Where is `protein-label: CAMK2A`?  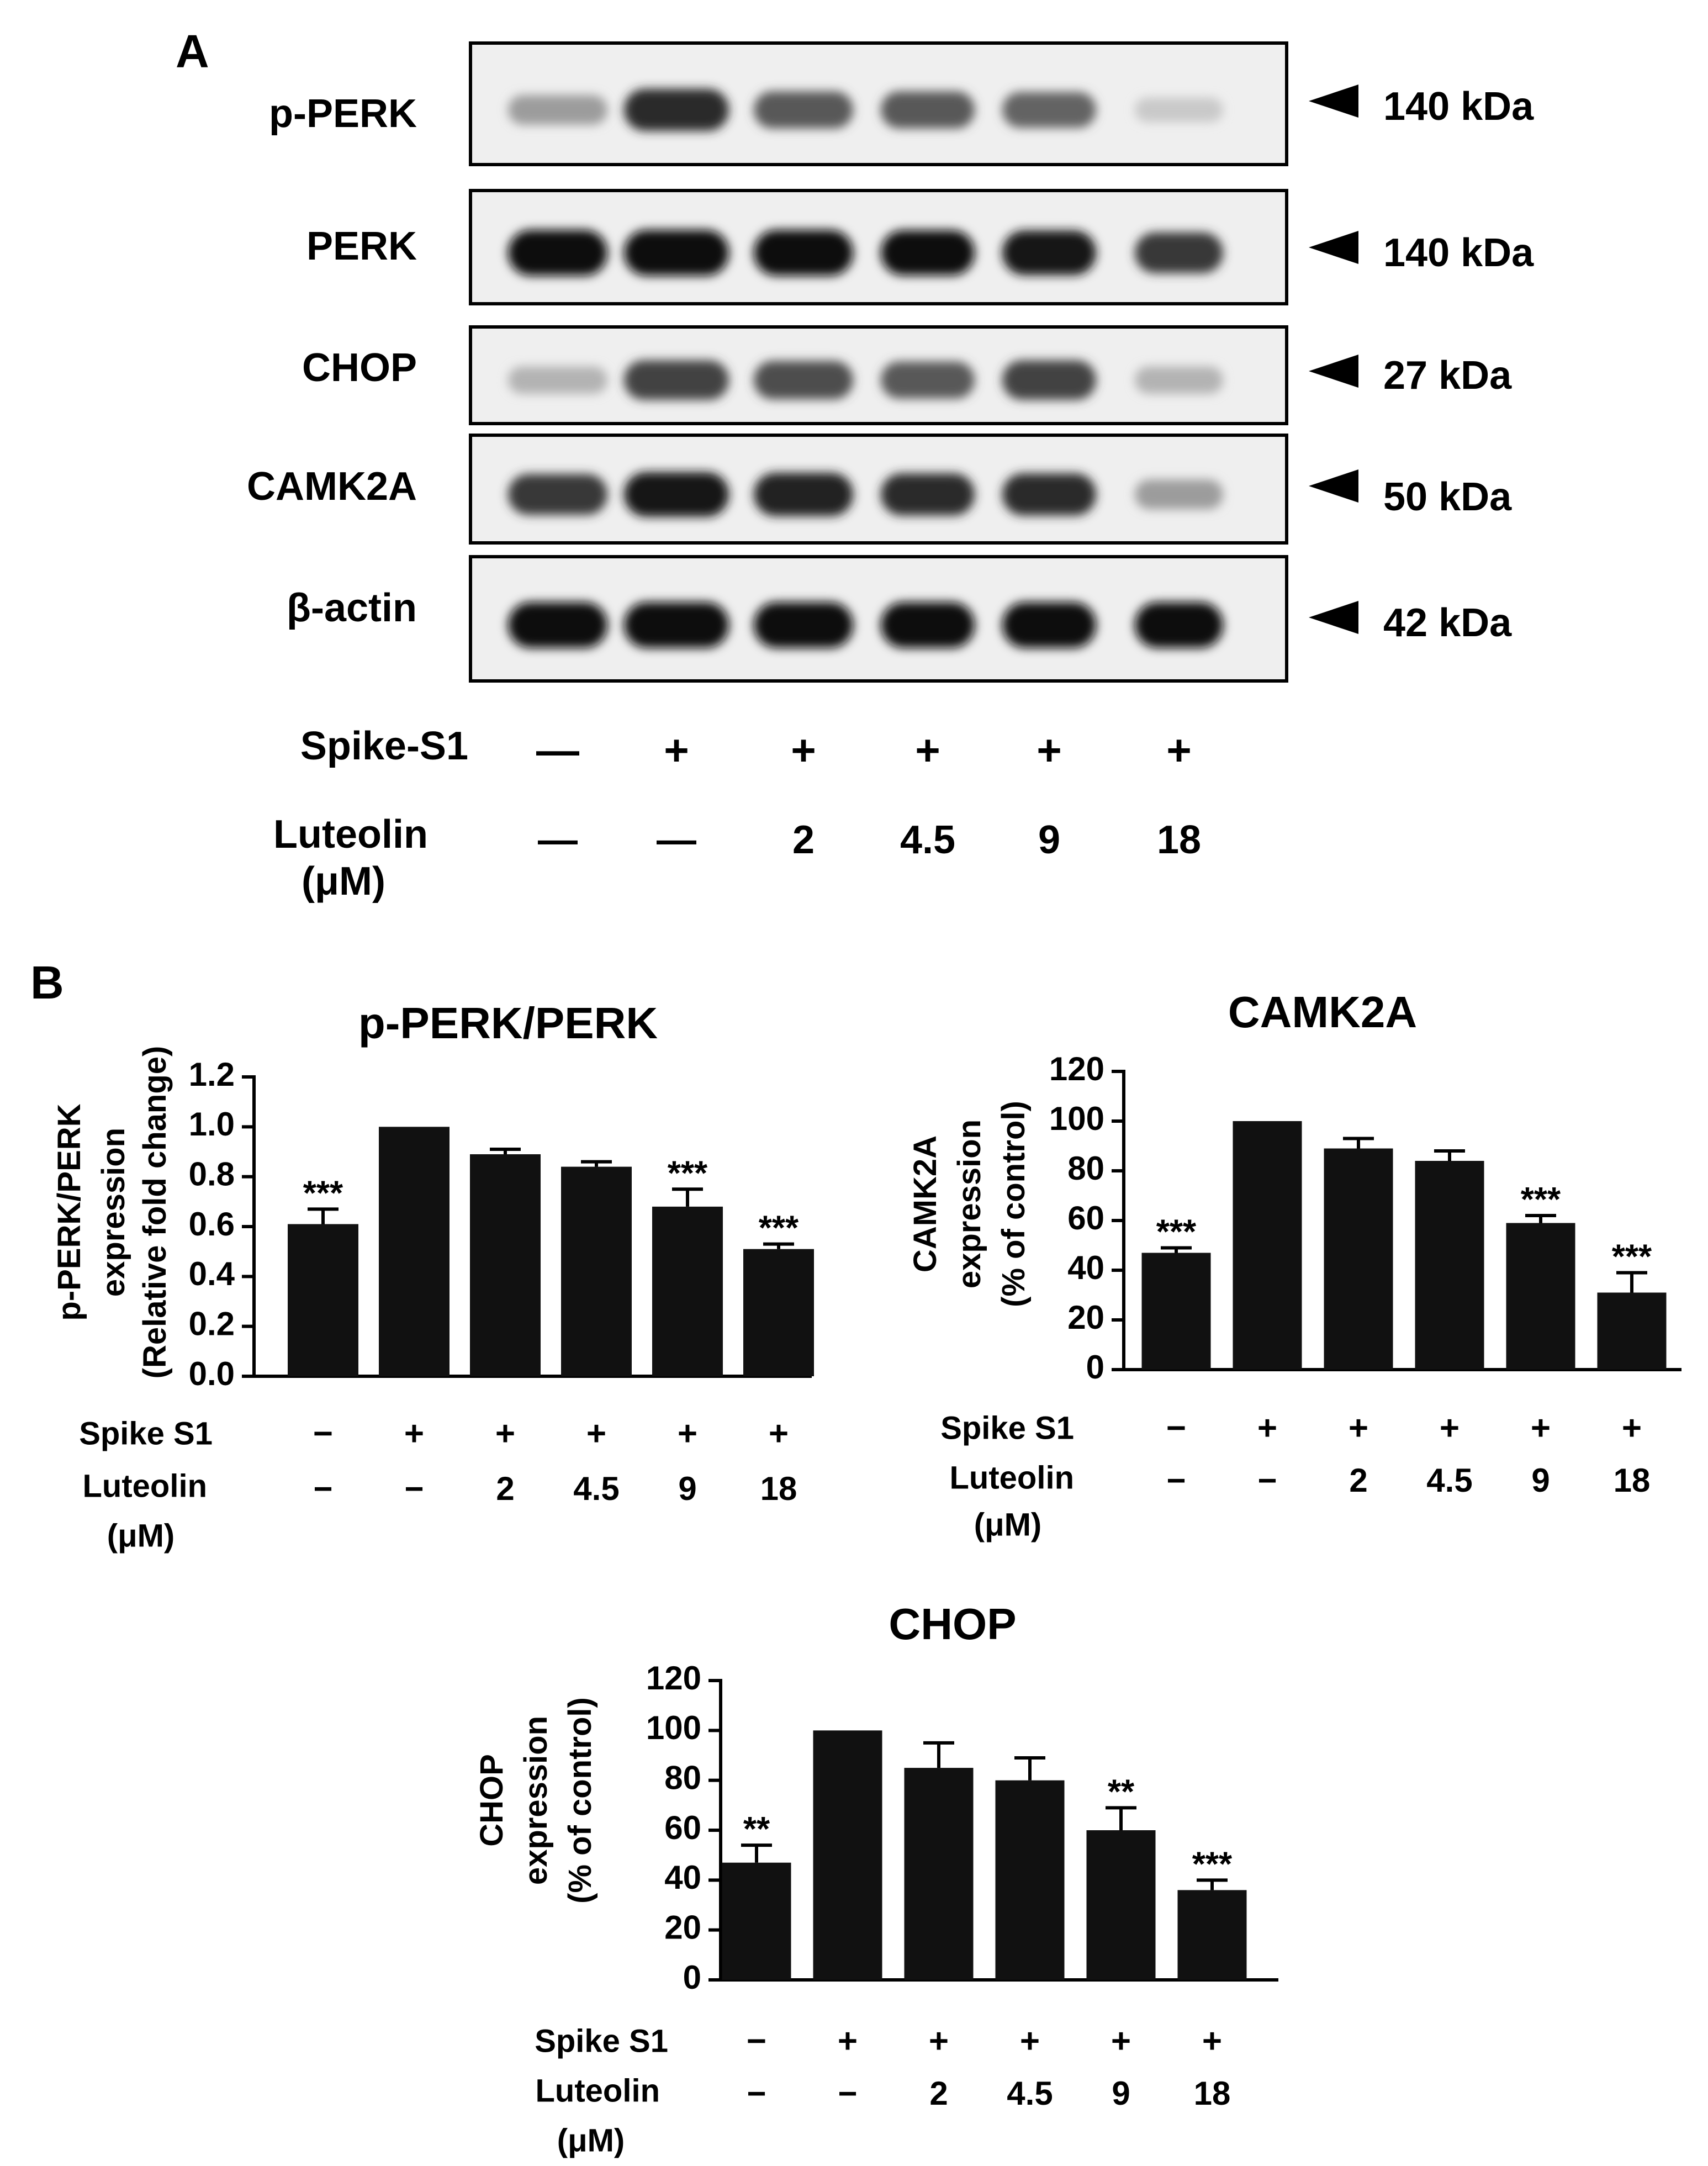 protein-label: CAMK2A is located at coordinates (332, 486).